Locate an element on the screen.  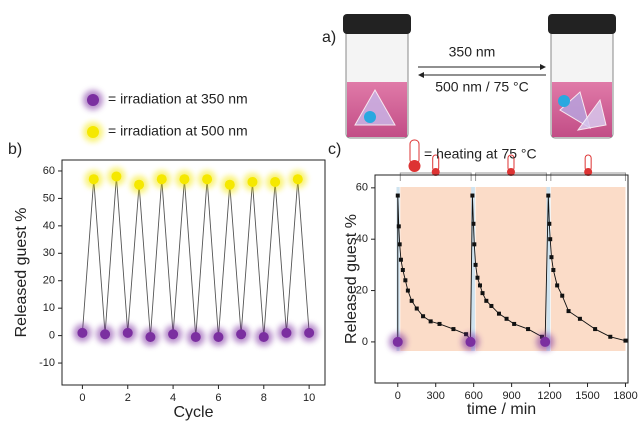
x-tick-label: 300 is located at coordinates (436, 396).